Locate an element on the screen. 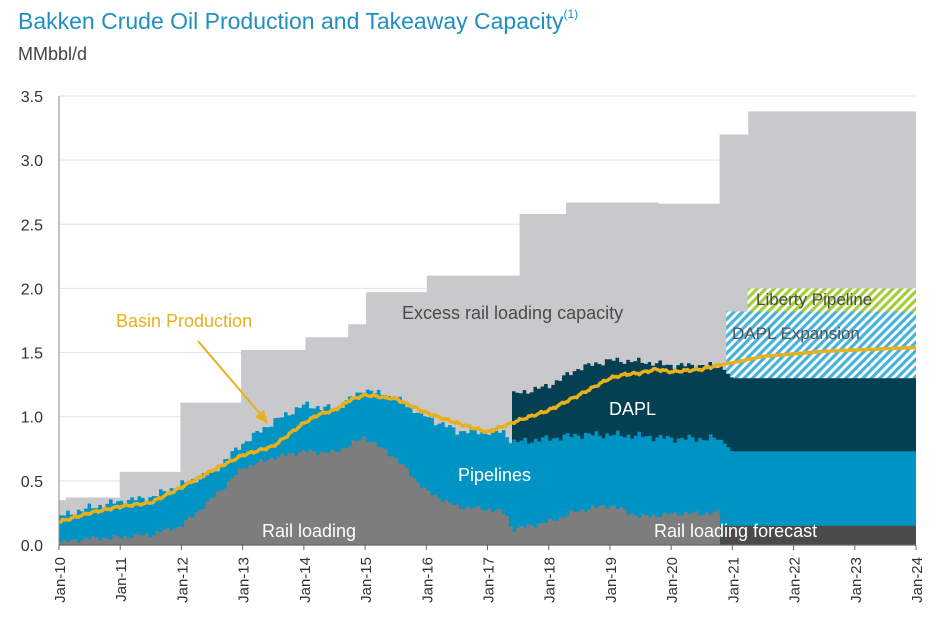 The width and height of the screenshot is (946, 628). rail-forecast-label: Rail loading forecast is located at coordinates (735, 531).